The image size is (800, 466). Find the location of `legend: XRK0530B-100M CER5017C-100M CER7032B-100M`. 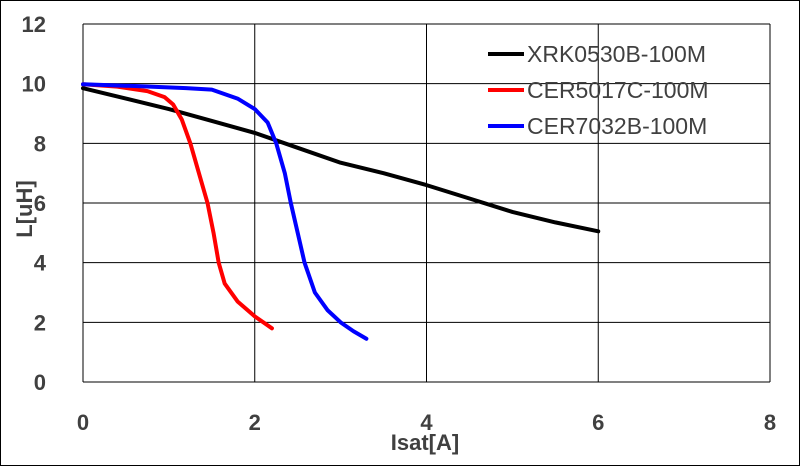

legend: XRK0530B-100M CER5017C-100M CER7032B-100M is located at coordinates (598, 90).